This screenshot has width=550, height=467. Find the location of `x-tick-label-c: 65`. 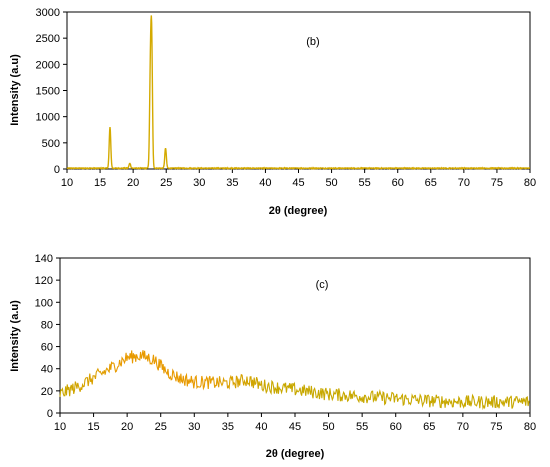

x-tick-label-c: 65 is located at coordinates (429, 427).